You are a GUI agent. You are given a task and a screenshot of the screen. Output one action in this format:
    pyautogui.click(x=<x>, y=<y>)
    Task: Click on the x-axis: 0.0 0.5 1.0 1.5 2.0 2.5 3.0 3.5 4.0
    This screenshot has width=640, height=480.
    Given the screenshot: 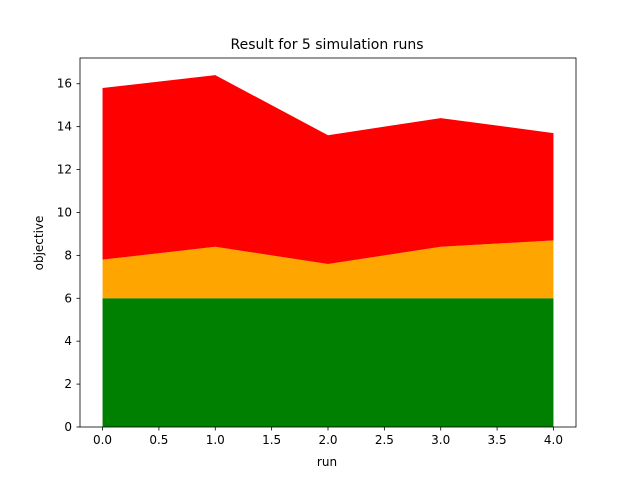 What is the action you would take?
    pyautogui.click(x=328, y=437)
    